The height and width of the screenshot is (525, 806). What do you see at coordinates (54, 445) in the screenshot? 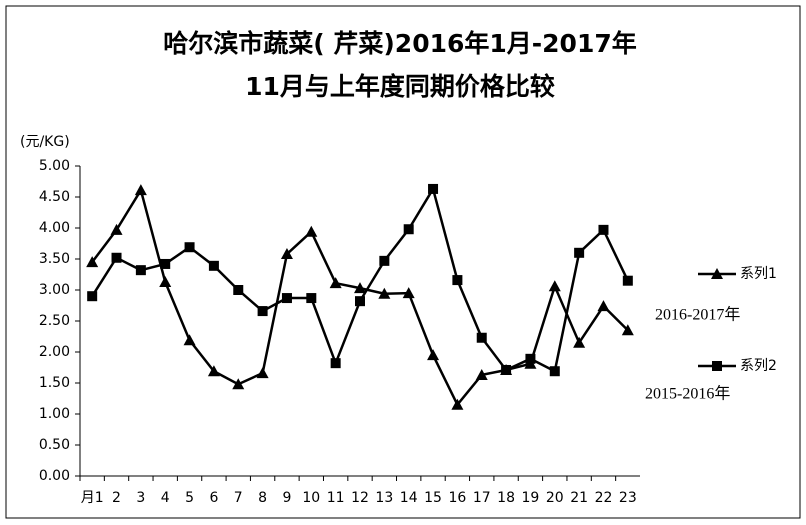
I see `y-tick-label: 0.50` at bounding box center [54, 445].